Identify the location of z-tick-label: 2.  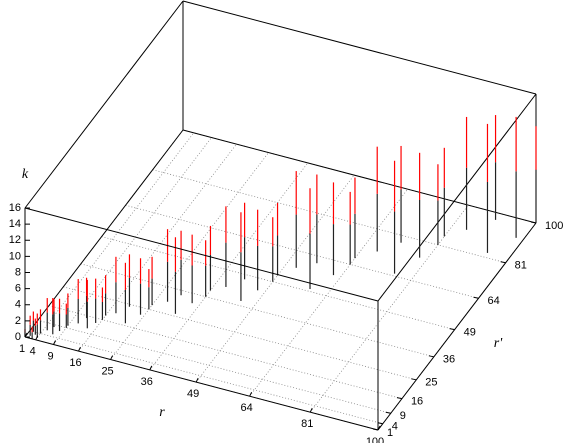
(18, 321).